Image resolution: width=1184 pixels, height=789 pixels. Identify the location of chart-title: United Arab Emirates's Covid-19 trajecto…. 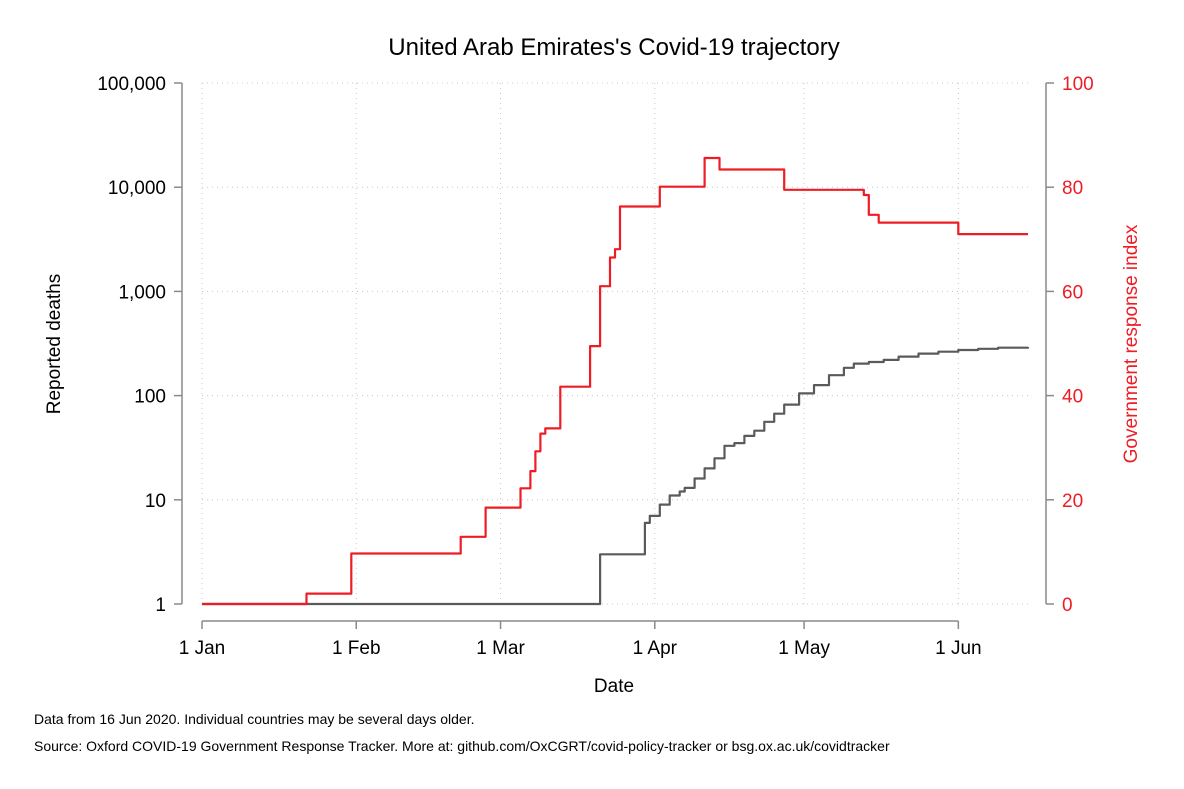
(613, 47).